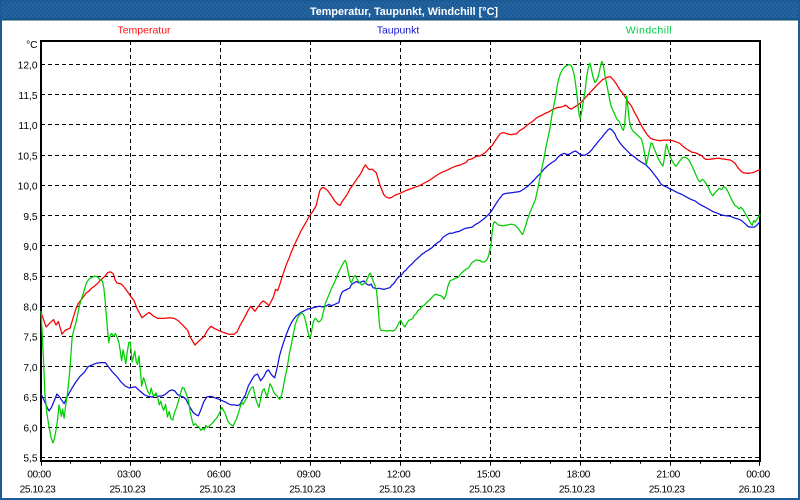 Image resolution: width=800 pixels, height=500 pixels. Describe the element at coordinates (649, 31) in the screenshot. I see `svg-text: Windchill` at that location.